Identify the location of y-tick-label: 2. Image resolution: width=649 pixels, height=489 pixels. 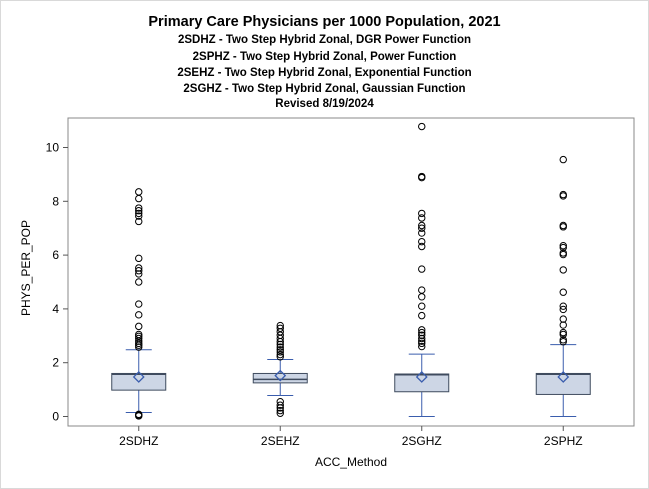
(55, 363).